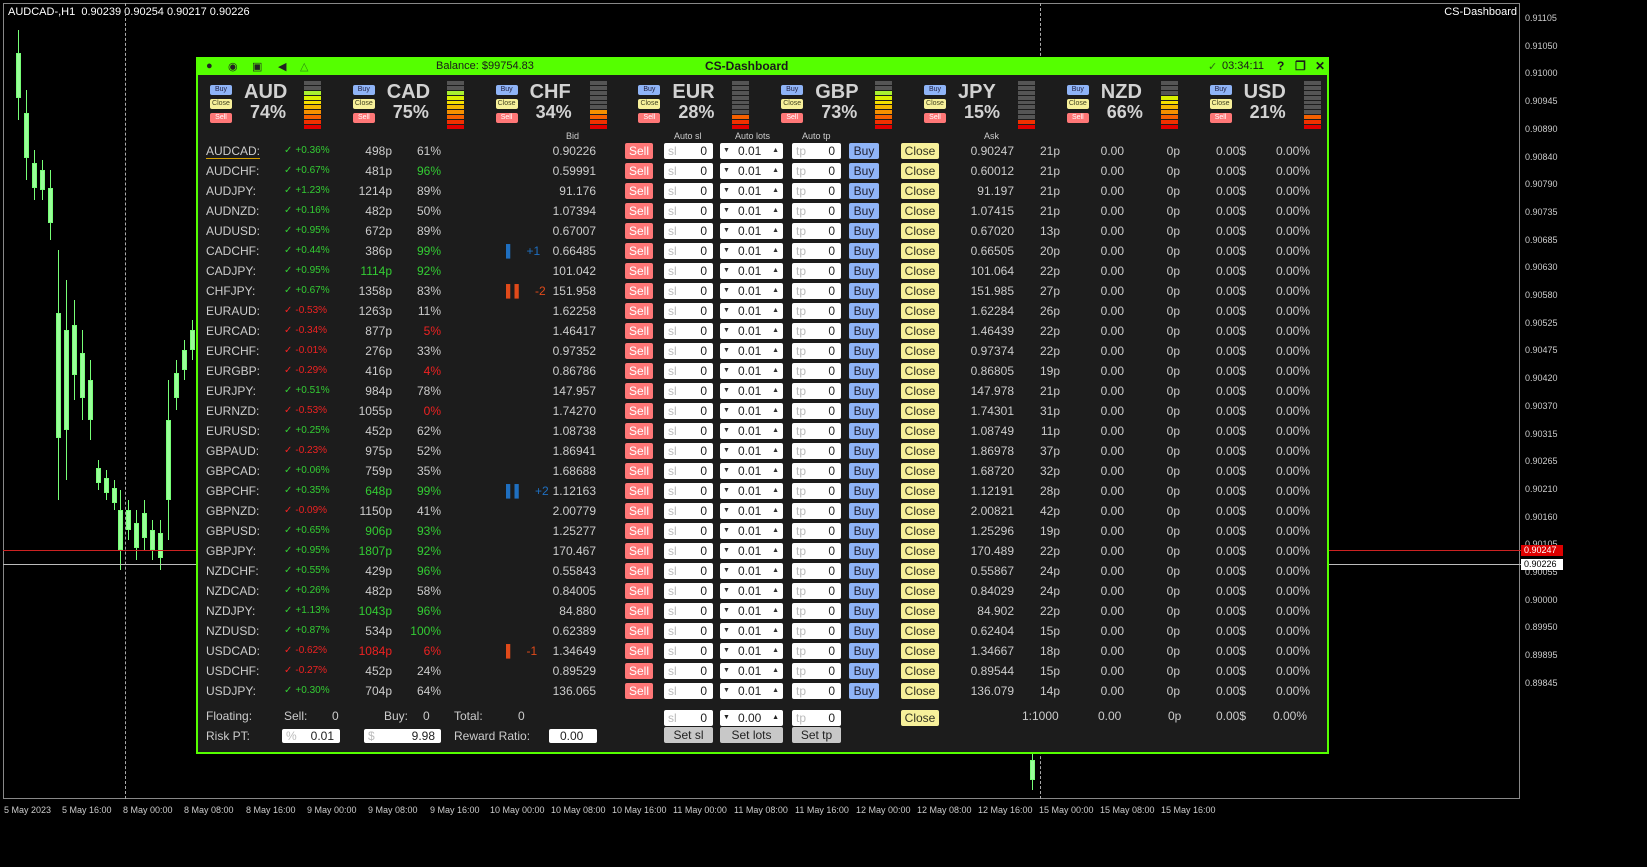  What do you see at coordinates (233, 371) in the screenshot?
I see `pair-symbol: EURGBP:` at bounding box center [233, 371].